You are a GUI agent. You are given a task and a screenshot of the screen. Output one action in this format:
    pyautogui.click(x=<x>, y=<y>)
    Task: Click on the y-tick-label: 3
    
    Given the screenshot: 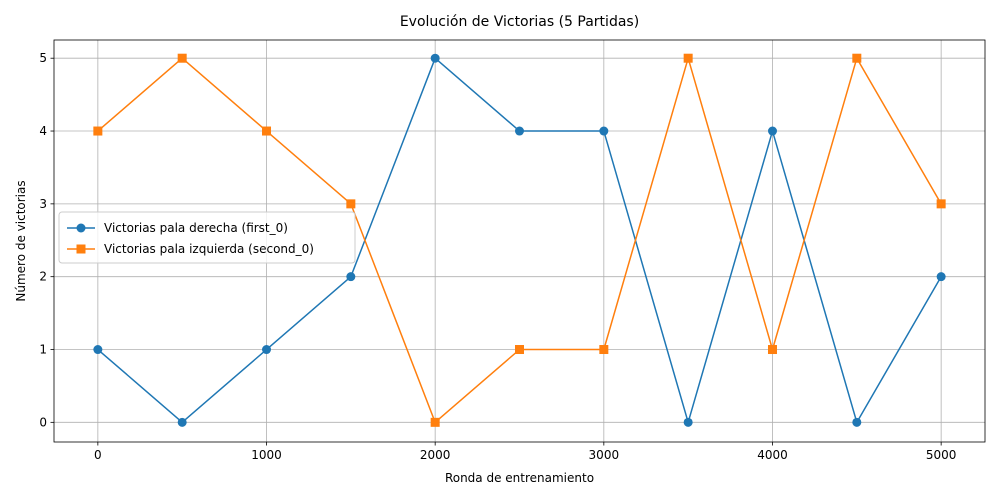 What is the action you would take?
    pyautogui.click(x=43, y=204)
    